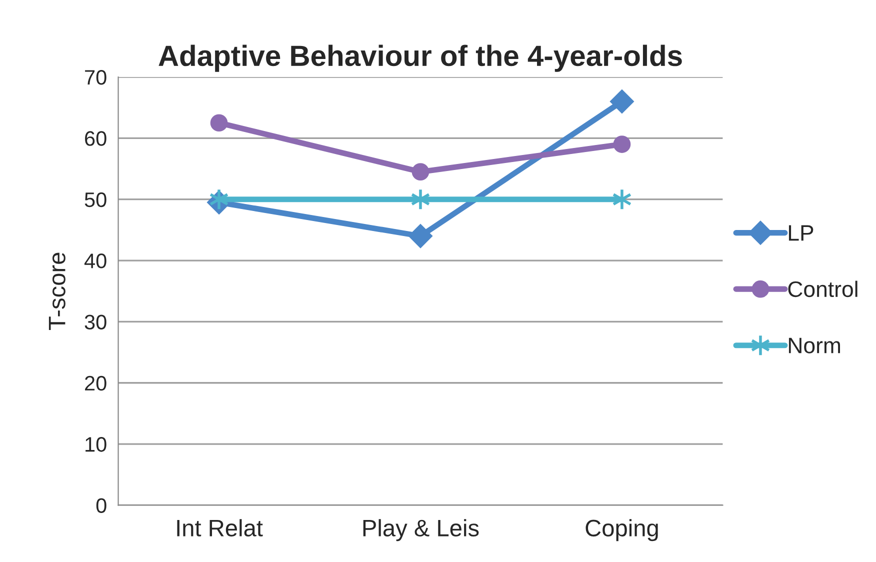  Describe the element at coordinates (95, 200) in the screenshot. I see `y-tick-label: 50` at that location.